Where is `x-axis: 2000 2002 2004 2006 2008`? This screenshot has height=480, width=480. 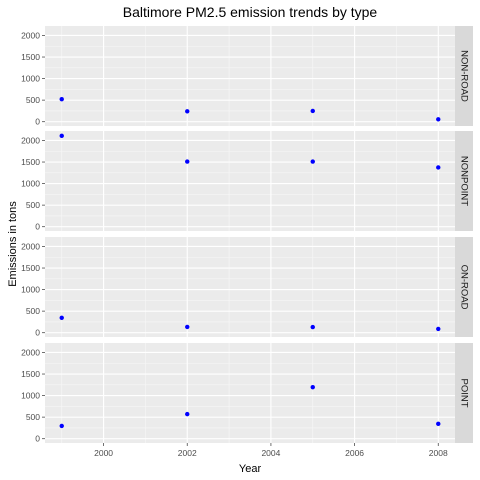 x-axis: 2000 2002 2004 2006 2008 is located at coordinates (271, 450).